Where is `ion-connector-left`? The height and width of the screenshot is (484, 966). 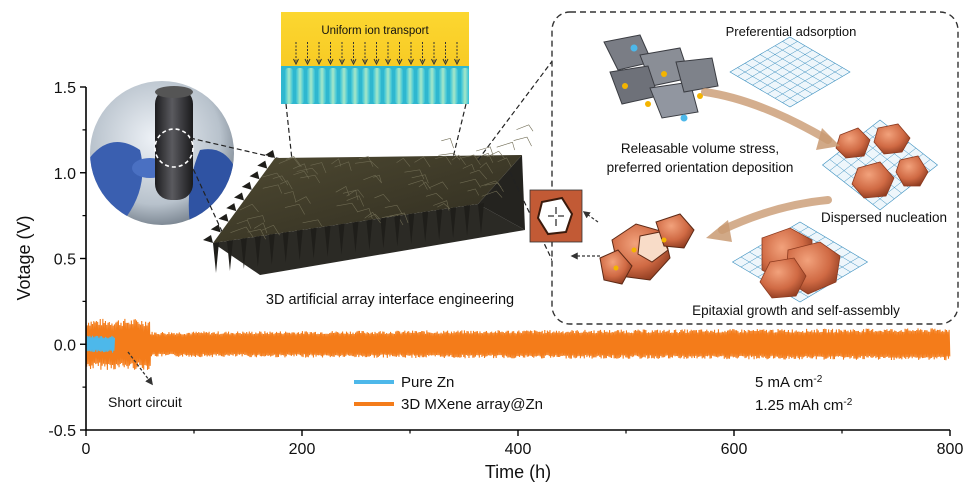
ion-connector-left is located at coordinates (289, 132).